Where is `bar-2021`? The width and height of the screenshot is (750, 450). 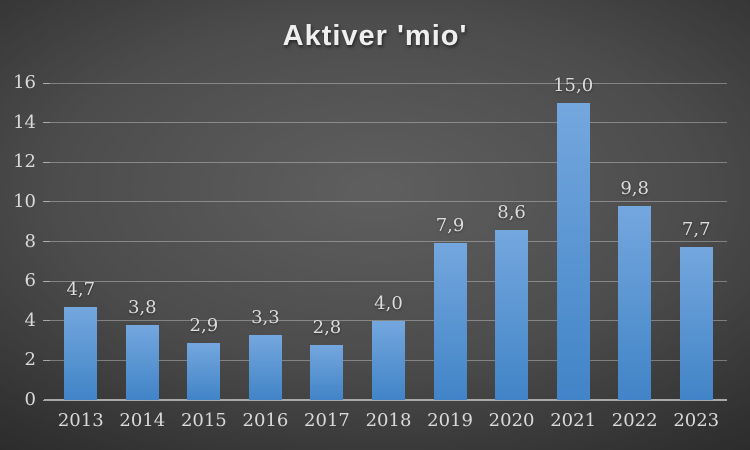 bar-2021 is located at coordinates (573, 251).